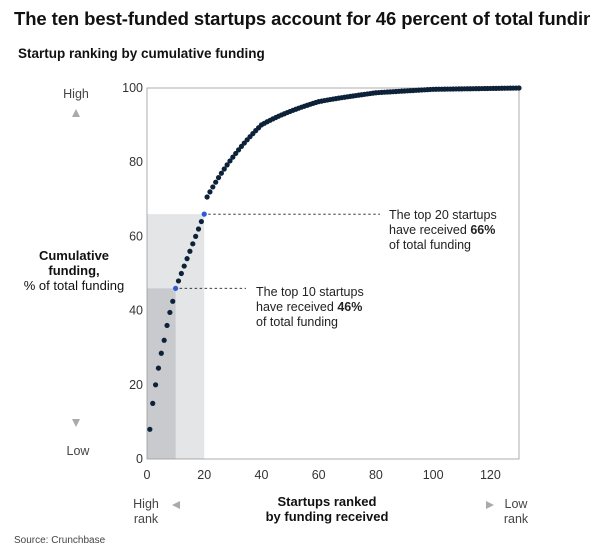 The width and height of the screenshot is (590, 558). I want to click on x-axis-left-arrow-icon, so click(176, 505).